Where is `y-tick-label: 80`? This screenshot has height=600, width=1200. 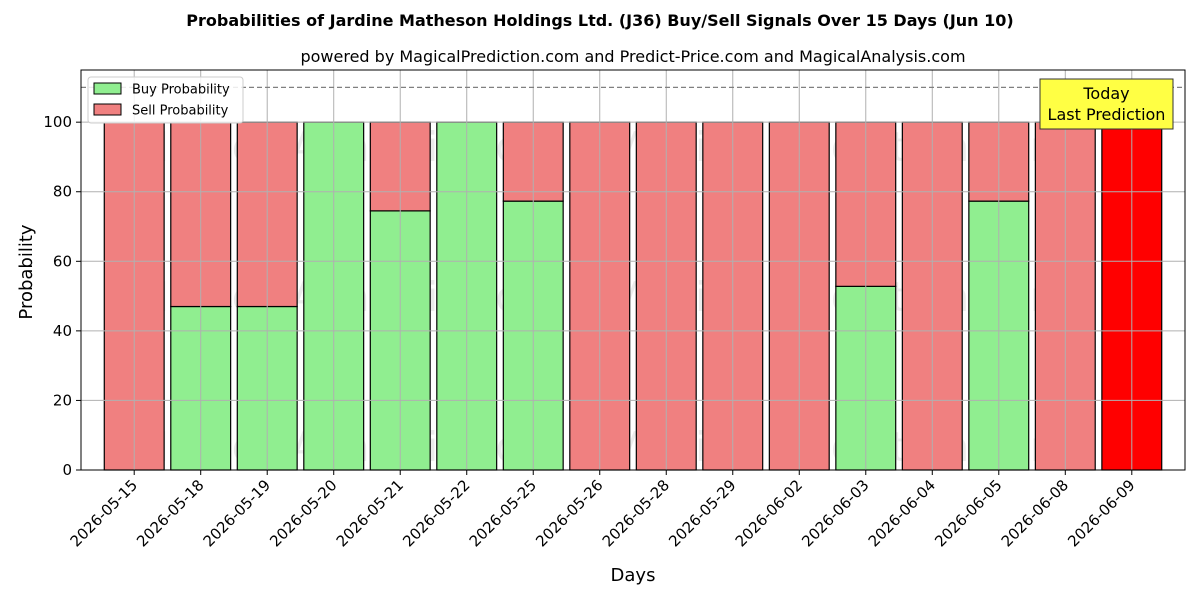
y-tick-label: 80 is located at coordinates (62, 192).